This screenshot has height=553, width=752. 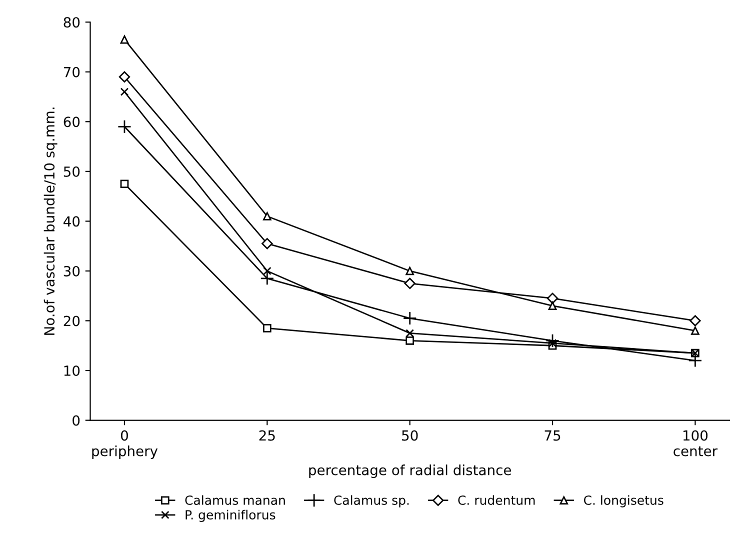 What do you see at coordinates (72, 321) in the screenshot?
I see `y-tick-label: 20` at bounding box center [72, 321].